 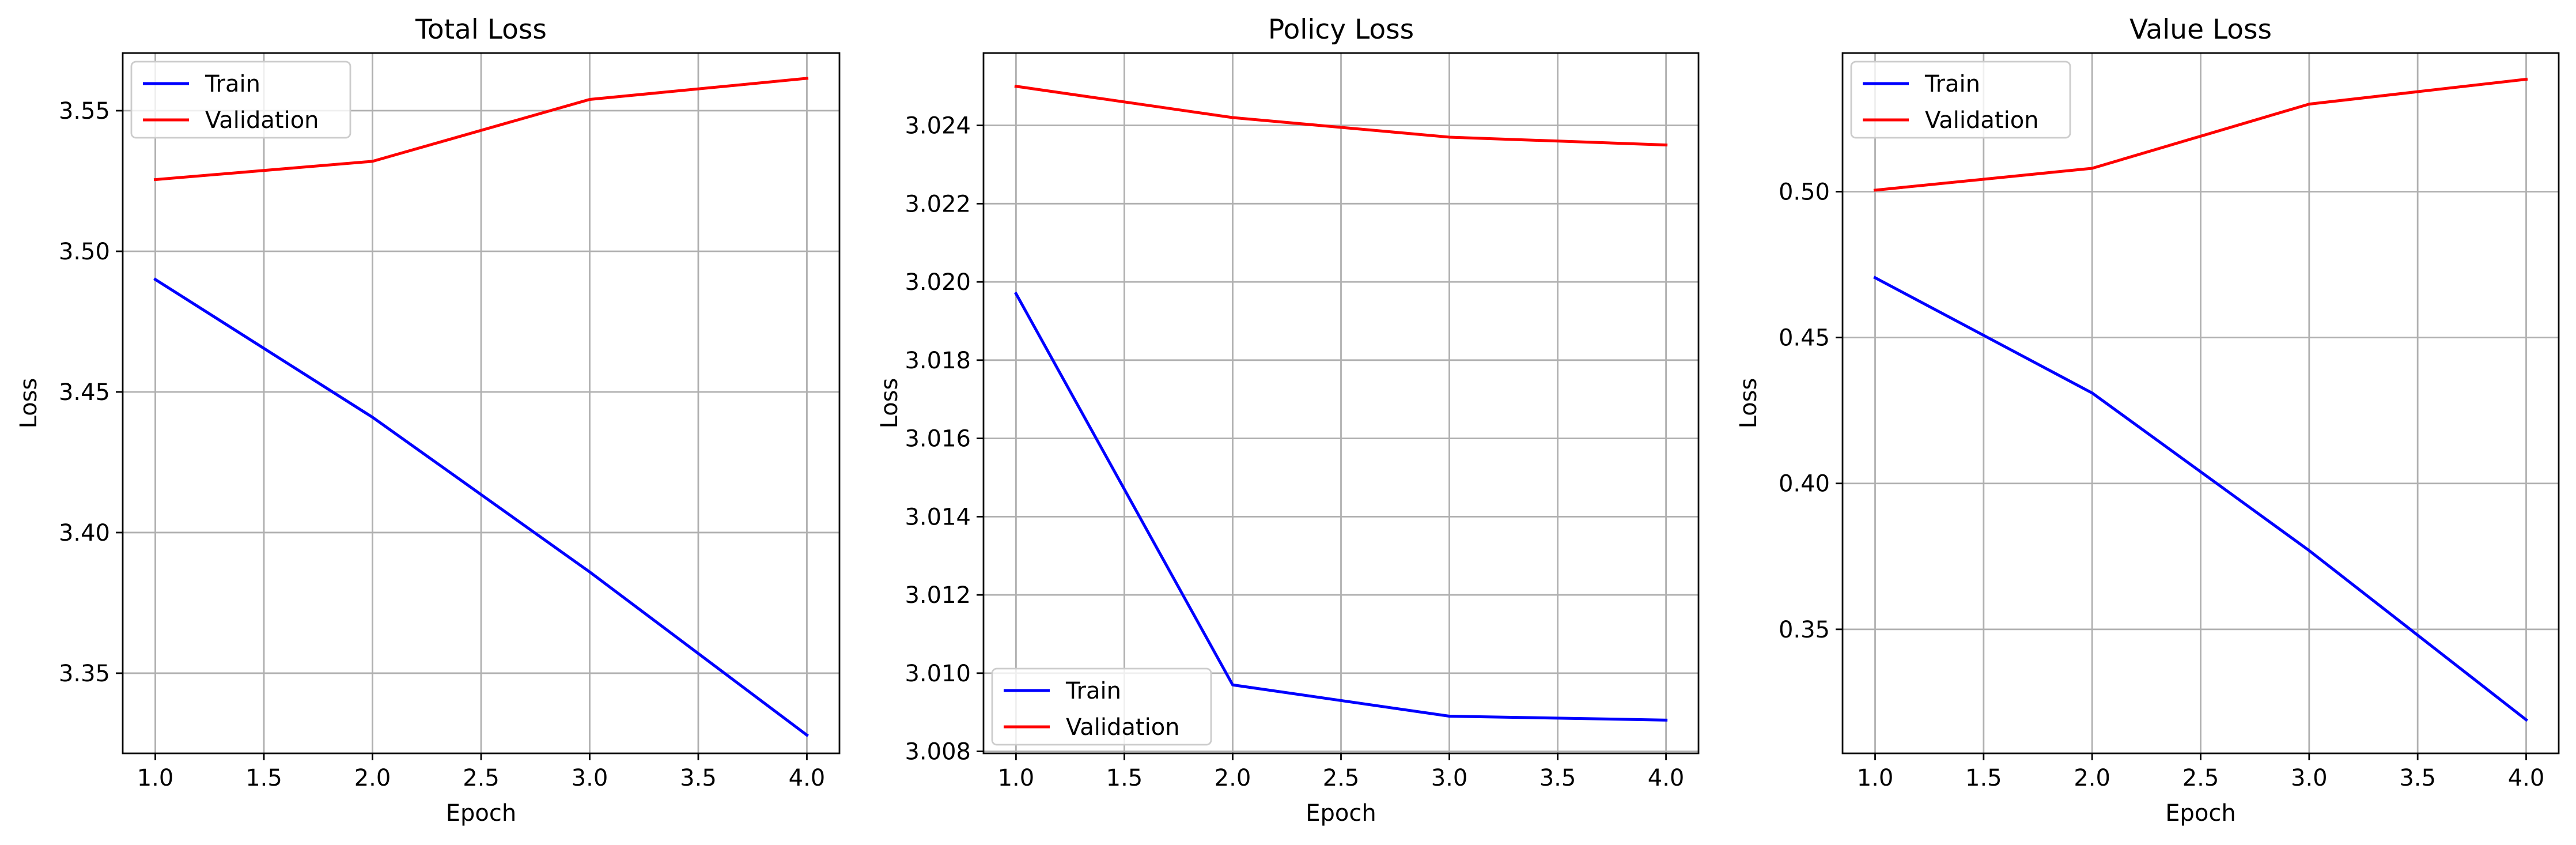 What do you see at coordinates (938, 282) in the screenshot?
I see `y-tick-label: 3.020` at bounding box center [938, 282].